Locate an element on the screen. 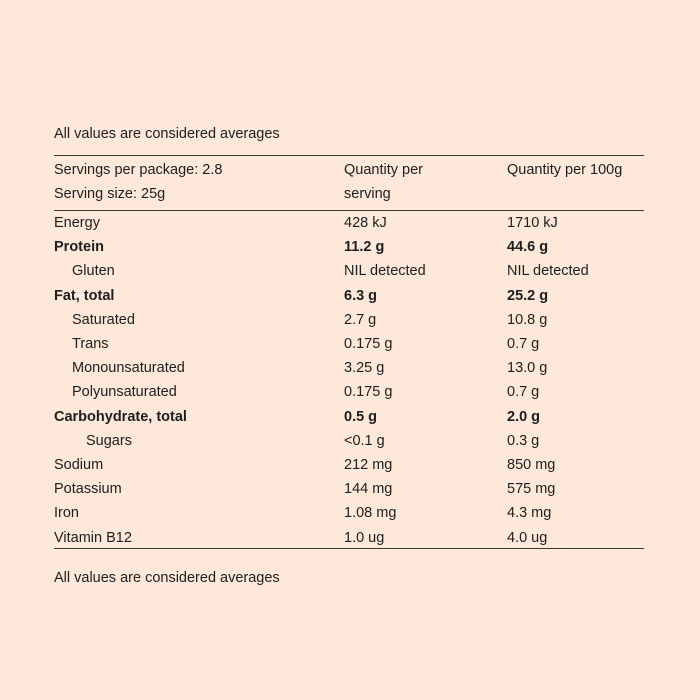 This screenshot has width=700, height=700. column-header-per-serving-line2: serving is located at coordinates (367, 194).